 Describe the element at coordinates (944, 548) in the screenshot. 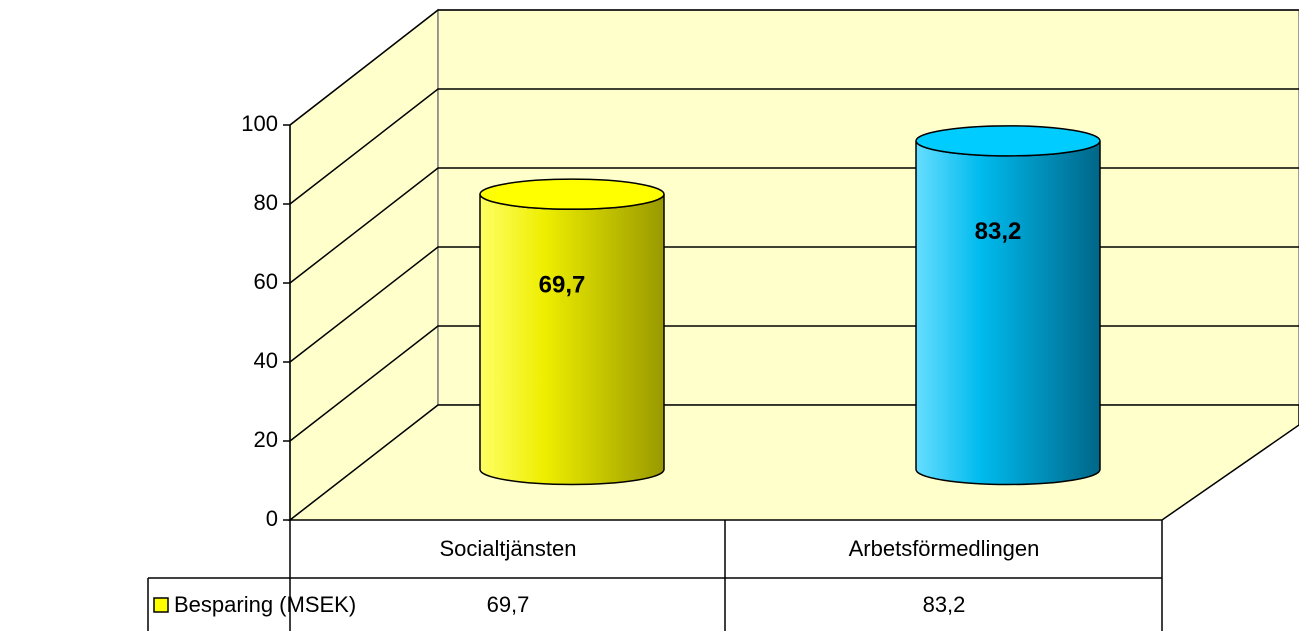

I see `x-tick-label: Arbetsförmedlingen` at that location.